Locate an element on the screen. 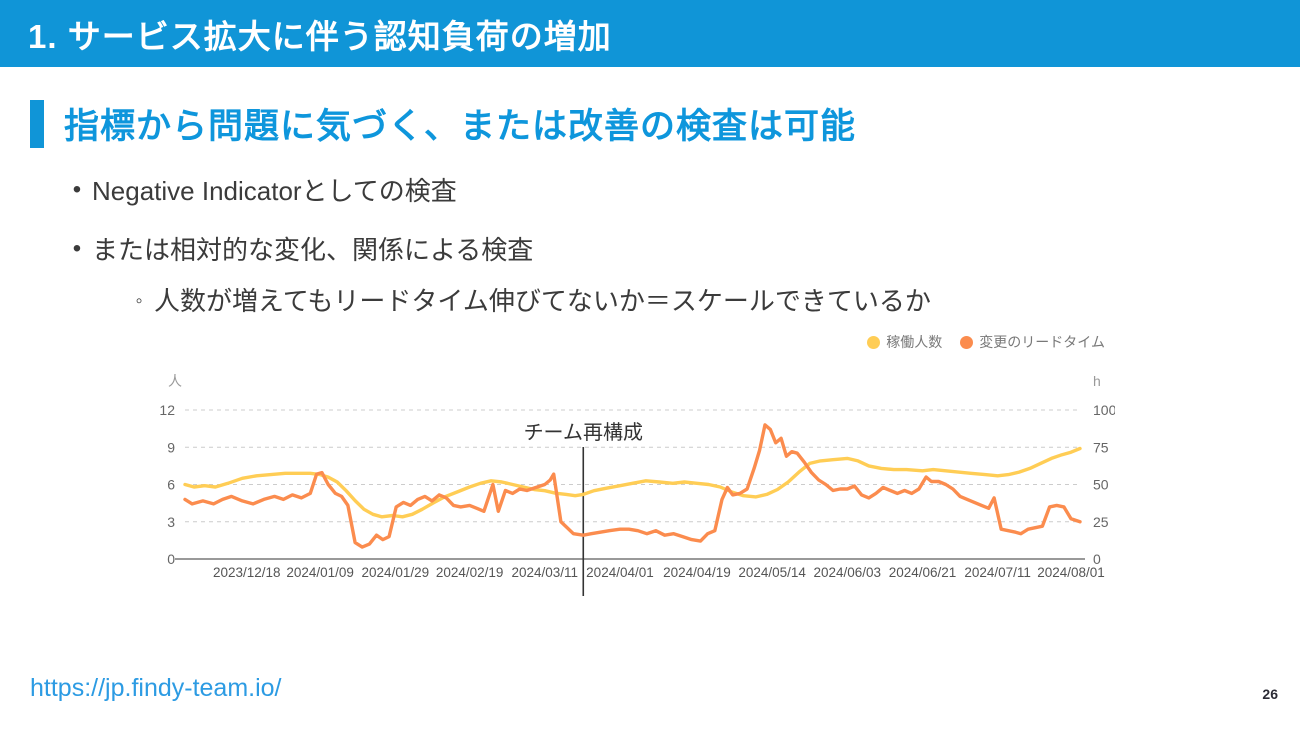 The height and width of the screenshot is (731, 1300). right-axis-unit: h is located at coordinates (1097, 381).